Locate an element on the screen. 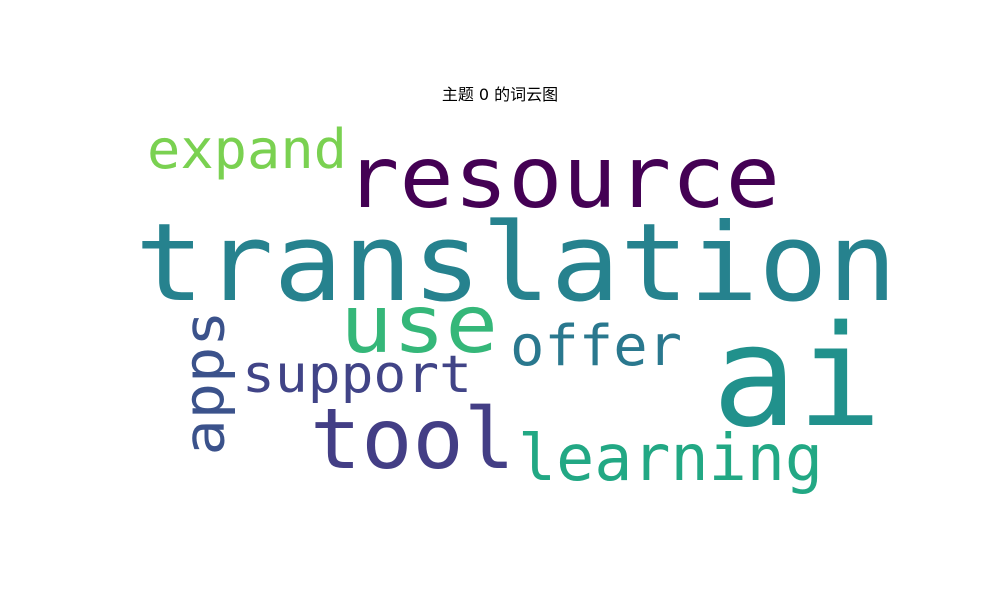 The image size is (1000, 600). chart-title: 主题 0 的词云图 is located at coordinates (500, 94).